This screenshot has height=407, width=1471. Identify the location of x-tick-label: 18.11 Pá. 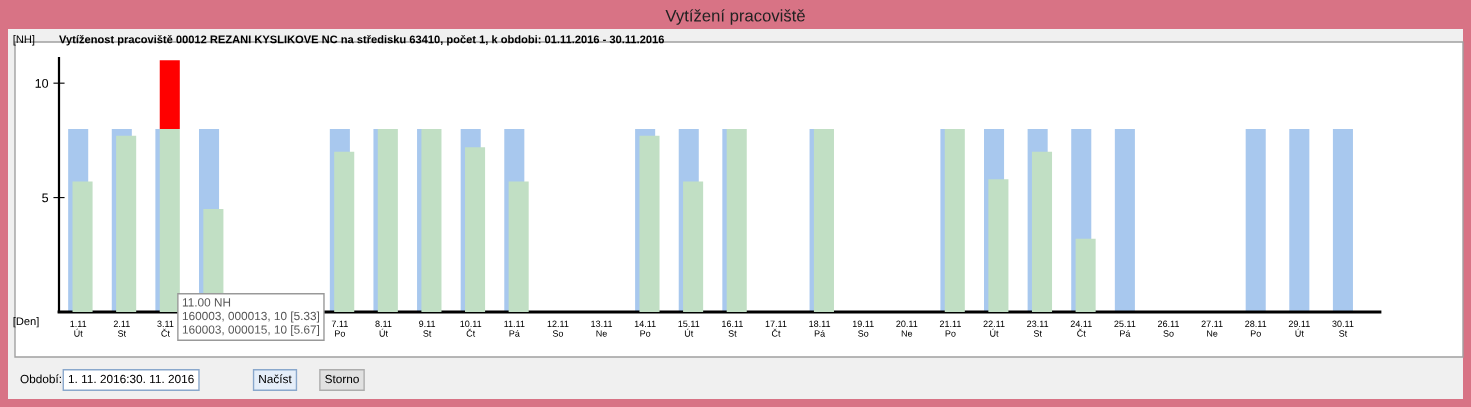
(820, 328).